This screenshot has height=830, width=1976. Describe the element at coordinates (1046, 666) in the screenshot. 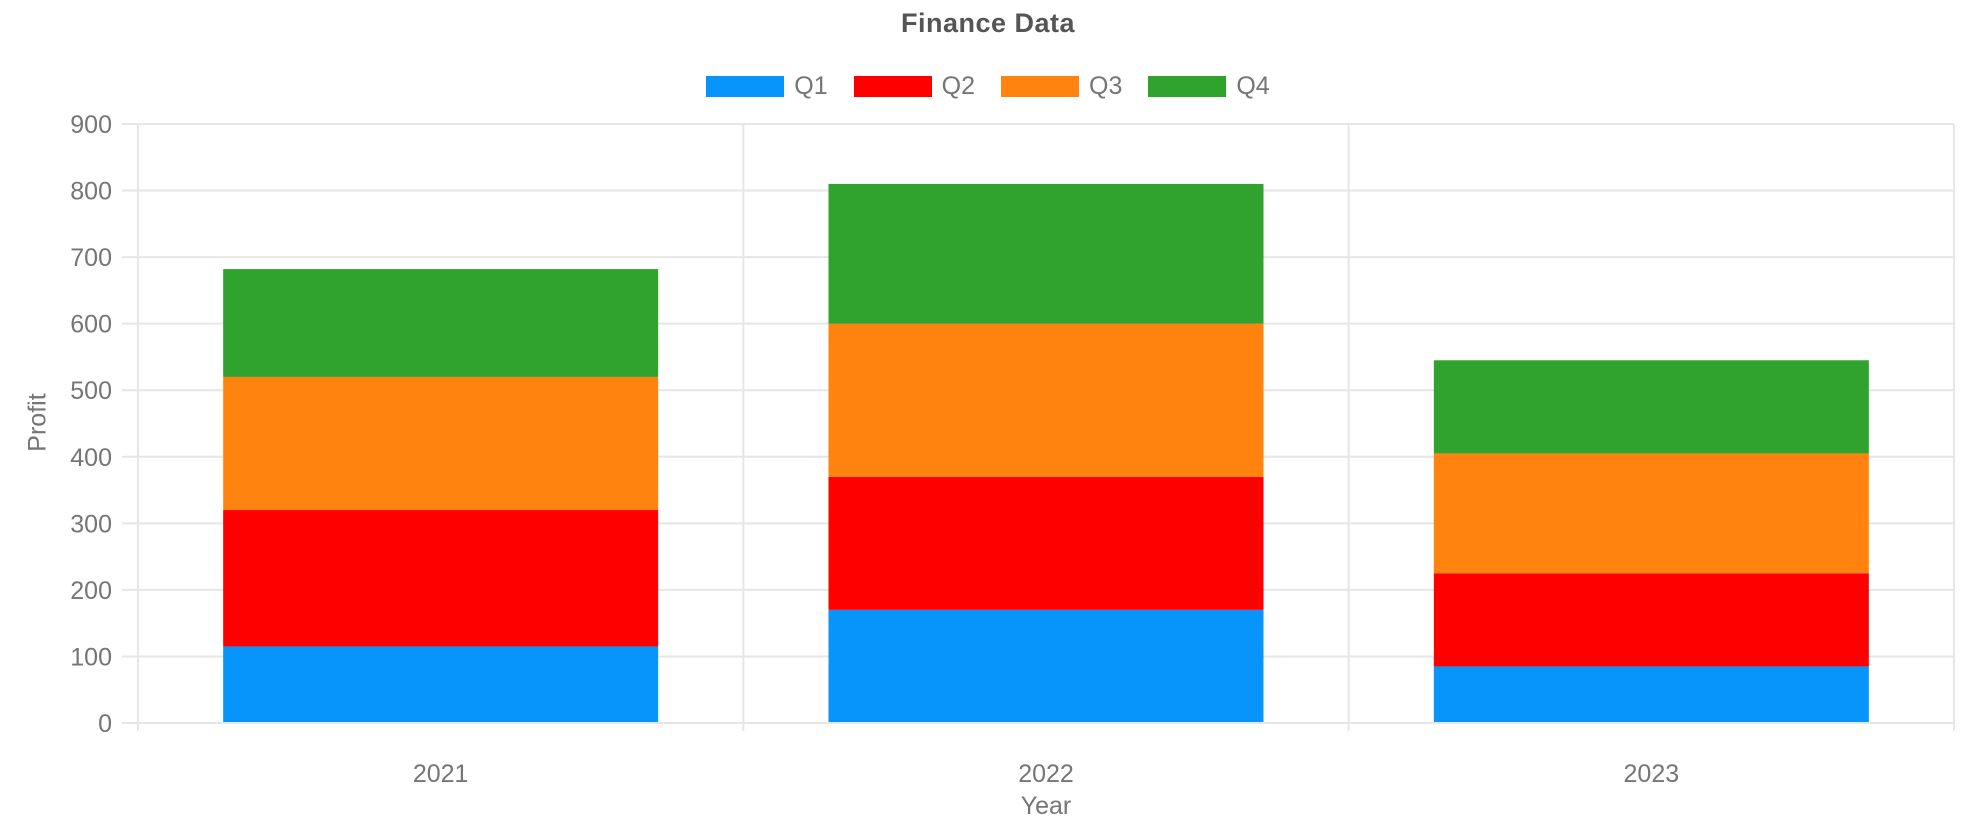

I see `bar-segment-2022-Q1` at that location.